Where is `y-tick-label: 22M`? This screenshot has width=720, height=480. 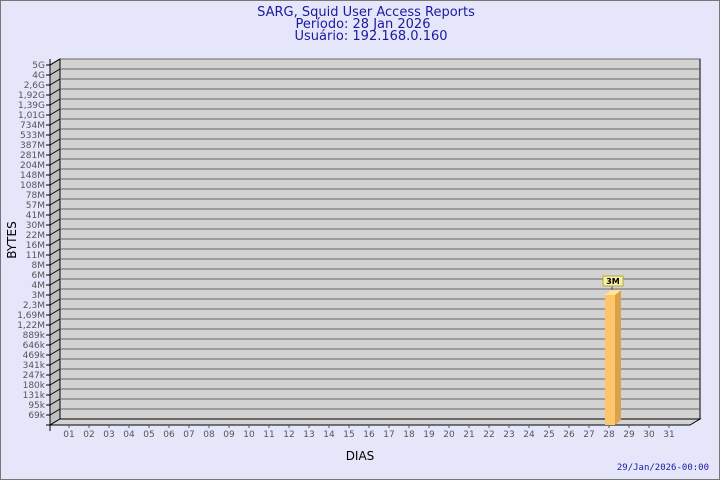 y-tick-label: 22M is located at coordinates (35, 236).